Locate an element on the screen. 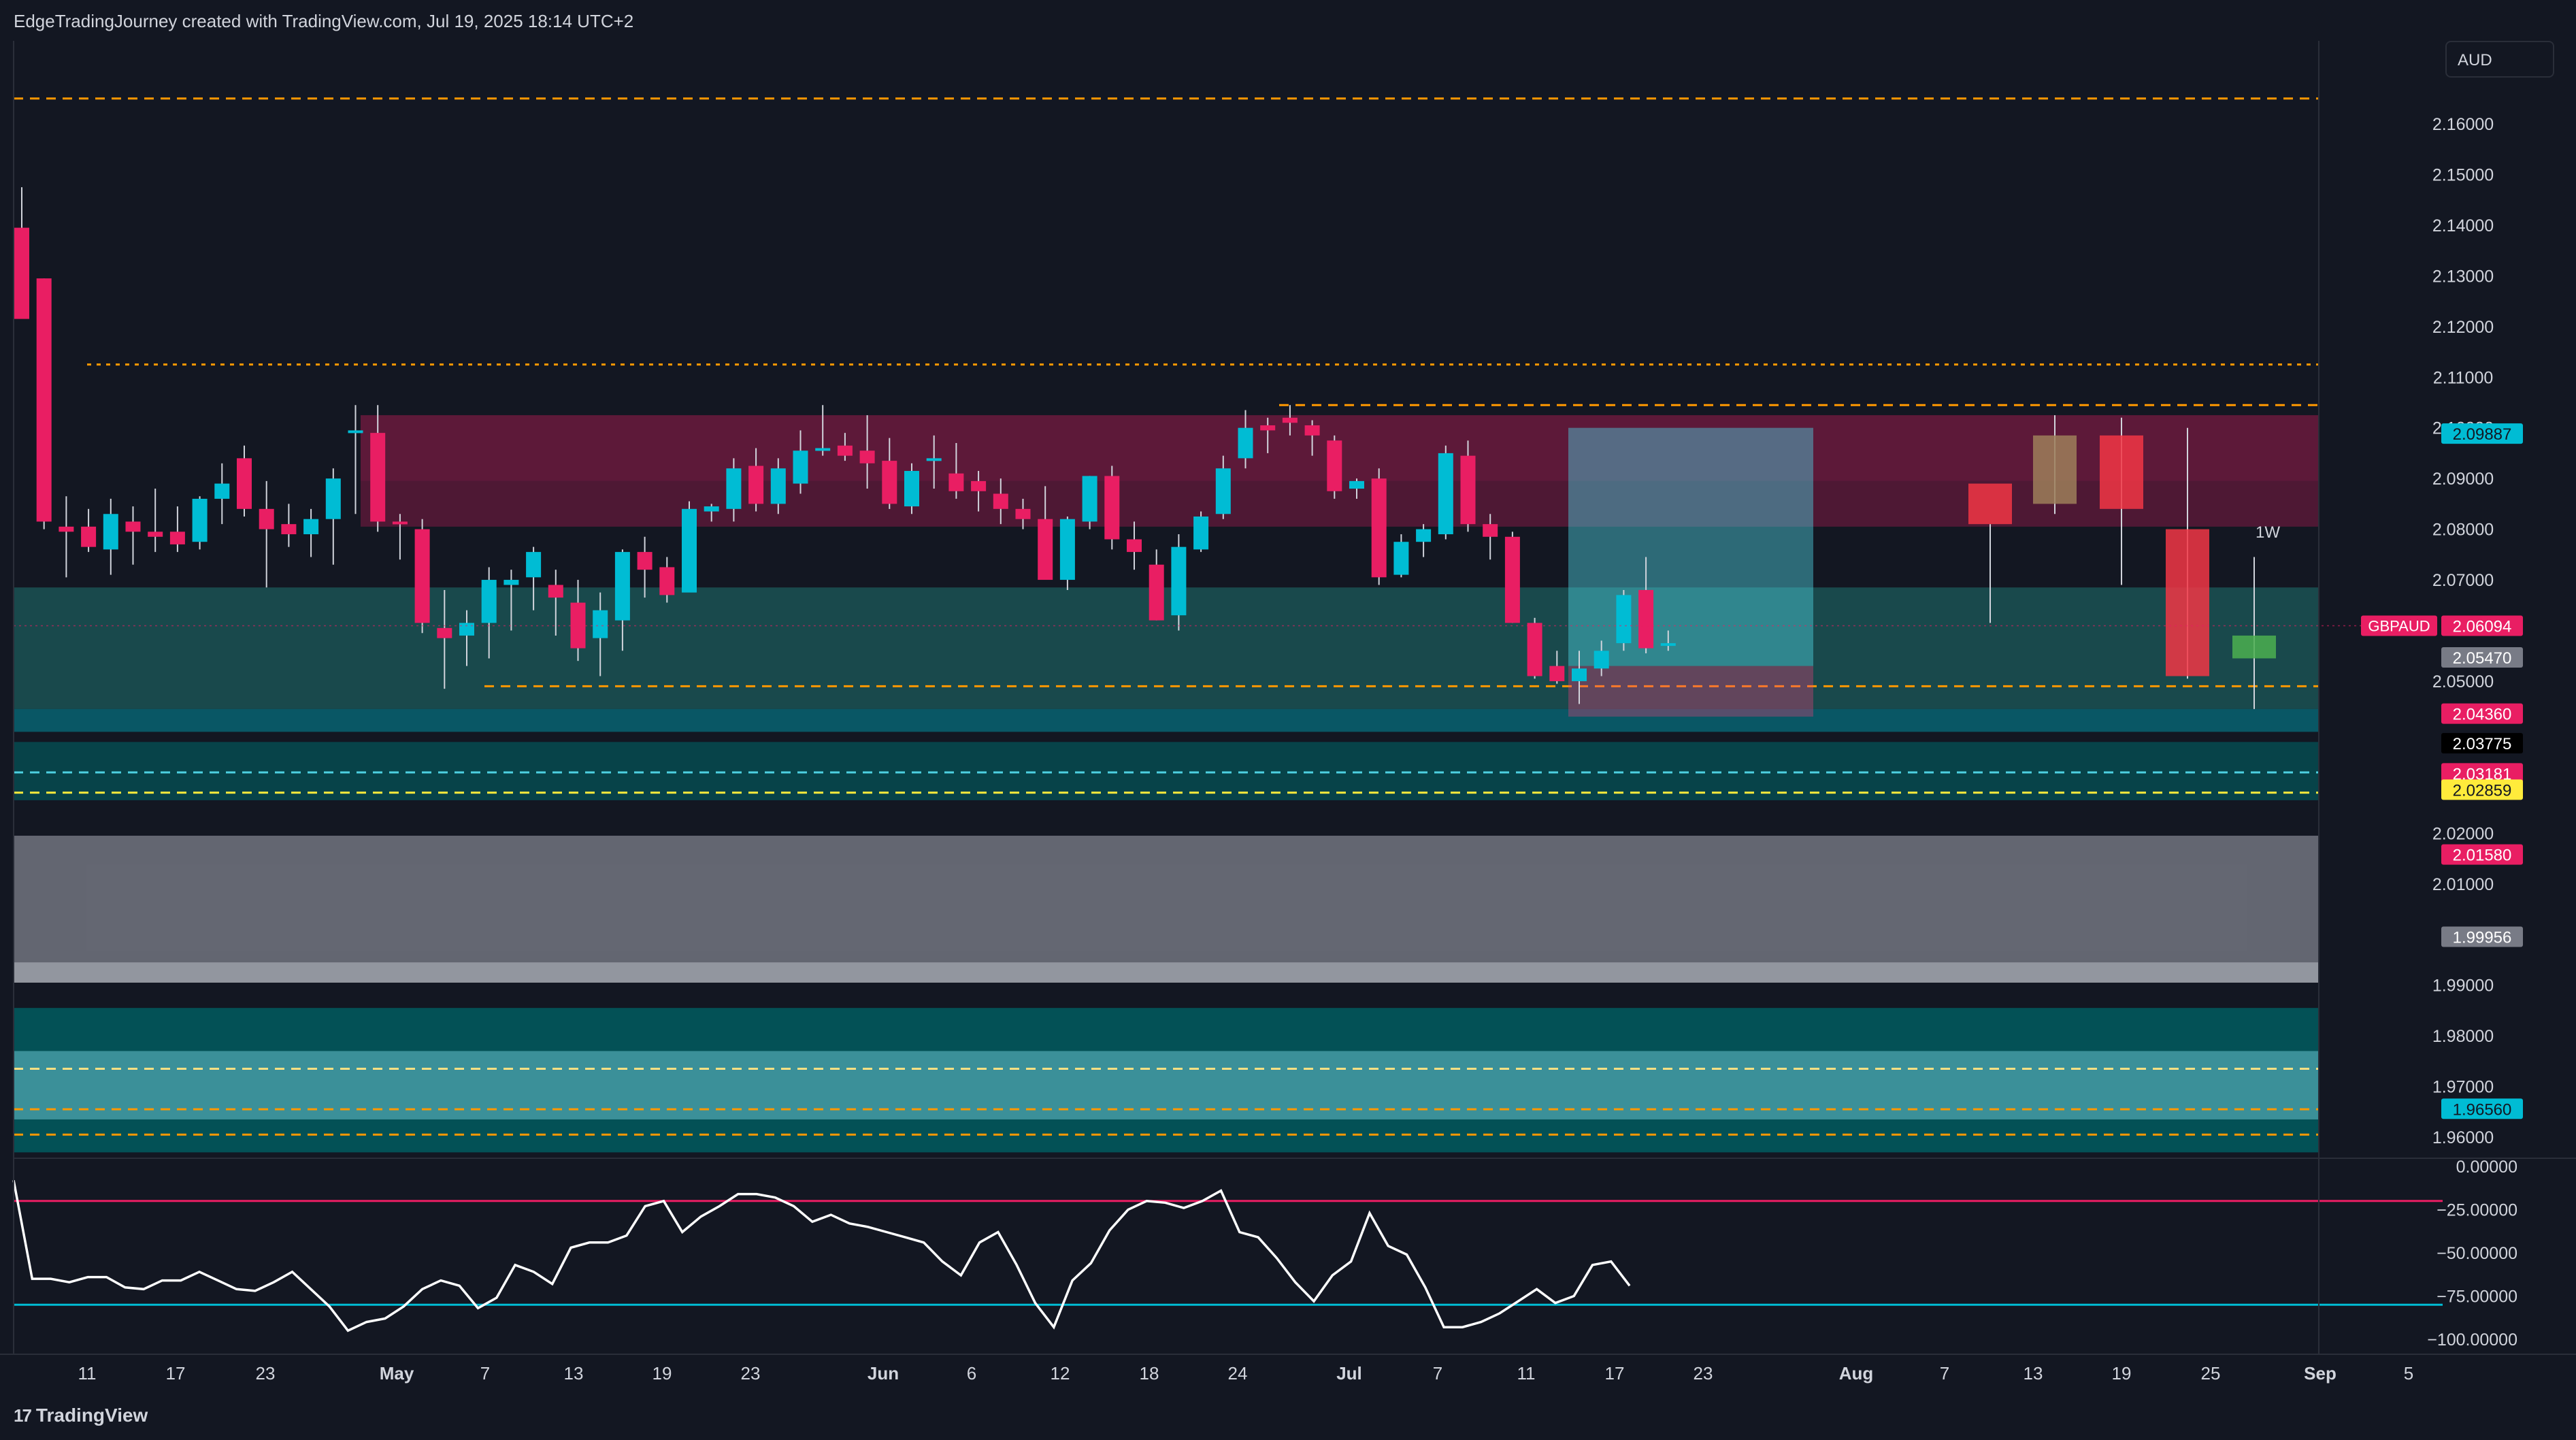 This screenshot has width=2576, height=1440. tradingview-logo: 17 TradingView is located at coordinates (81, 1415).